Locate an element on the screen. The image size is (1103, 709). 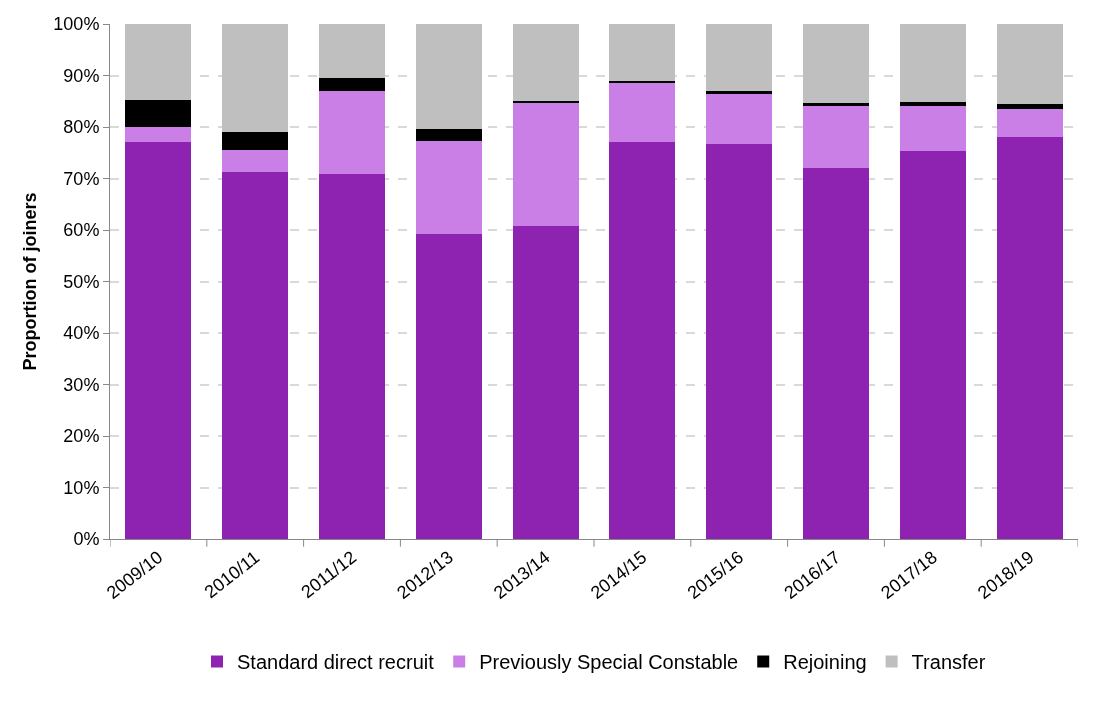
legend-label: Previously Special Constable is located at coordinates (609, 662).